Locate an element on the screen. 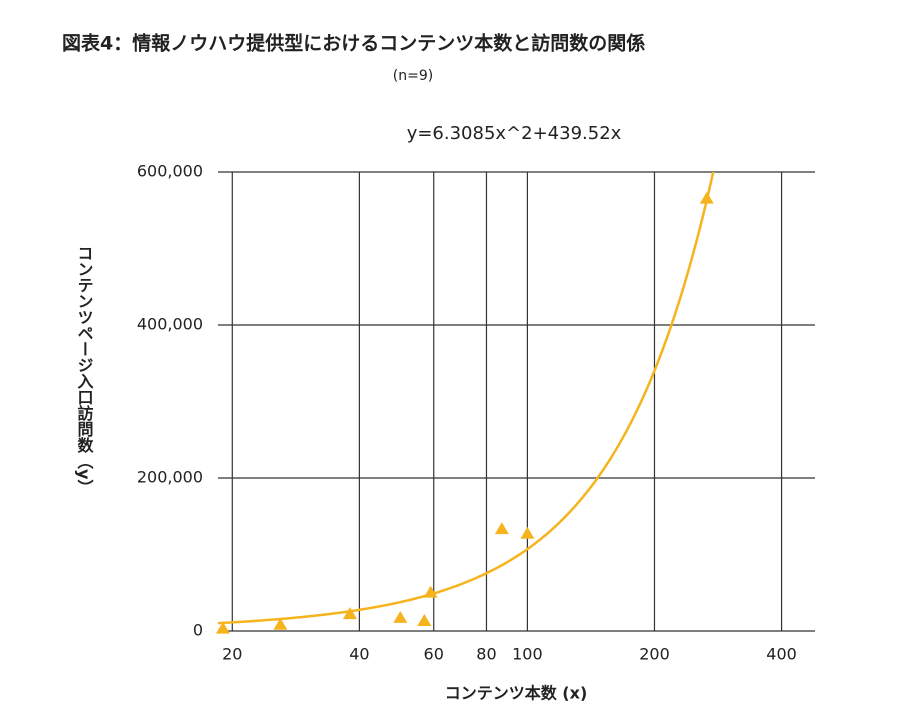  y-tick-label: 0 is located at coordinates (198, 630).